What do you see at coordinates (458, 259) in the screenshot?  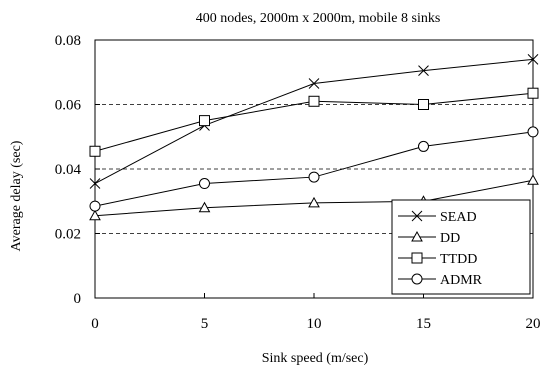 I see `legend-label-ttdd: TTDD` at bounding box center [458, 259].